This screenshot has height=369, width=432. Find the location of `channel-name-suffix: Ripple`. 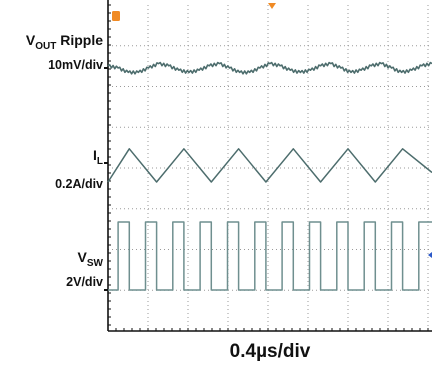

channel-name-suffix: Ripple is located at coordinates (79, 40).